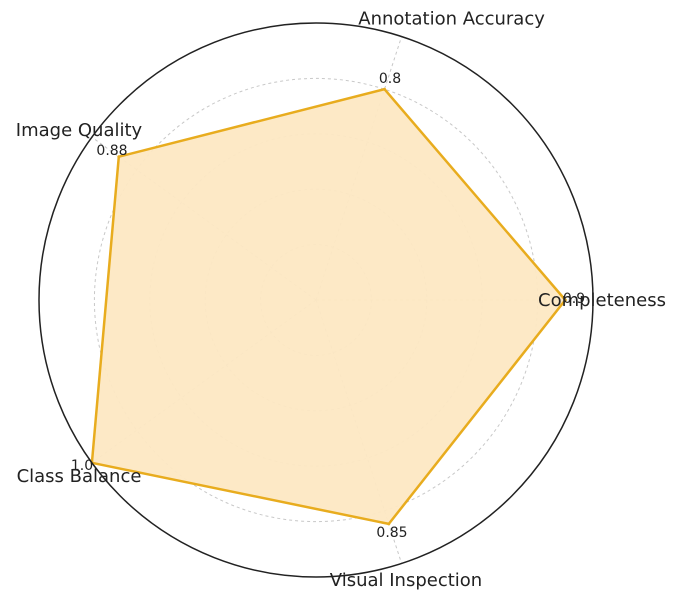 The width and height of the screenshot is (680, 591). What do you see at coordinates (79, 130) in the screenshot?
I see `category-label: Image Quality` at bounding box center [79, 130].